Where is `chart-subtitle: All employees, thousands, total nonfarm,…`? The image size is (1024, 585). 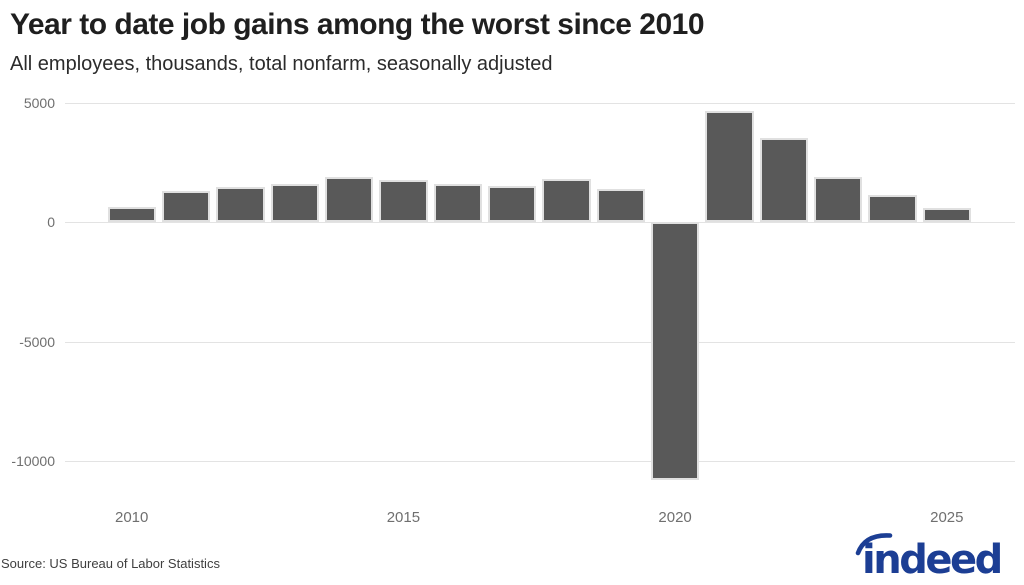
chart-subtitle: All employees, thousands, total nonfarm,… is located at coordinates (281, 64).